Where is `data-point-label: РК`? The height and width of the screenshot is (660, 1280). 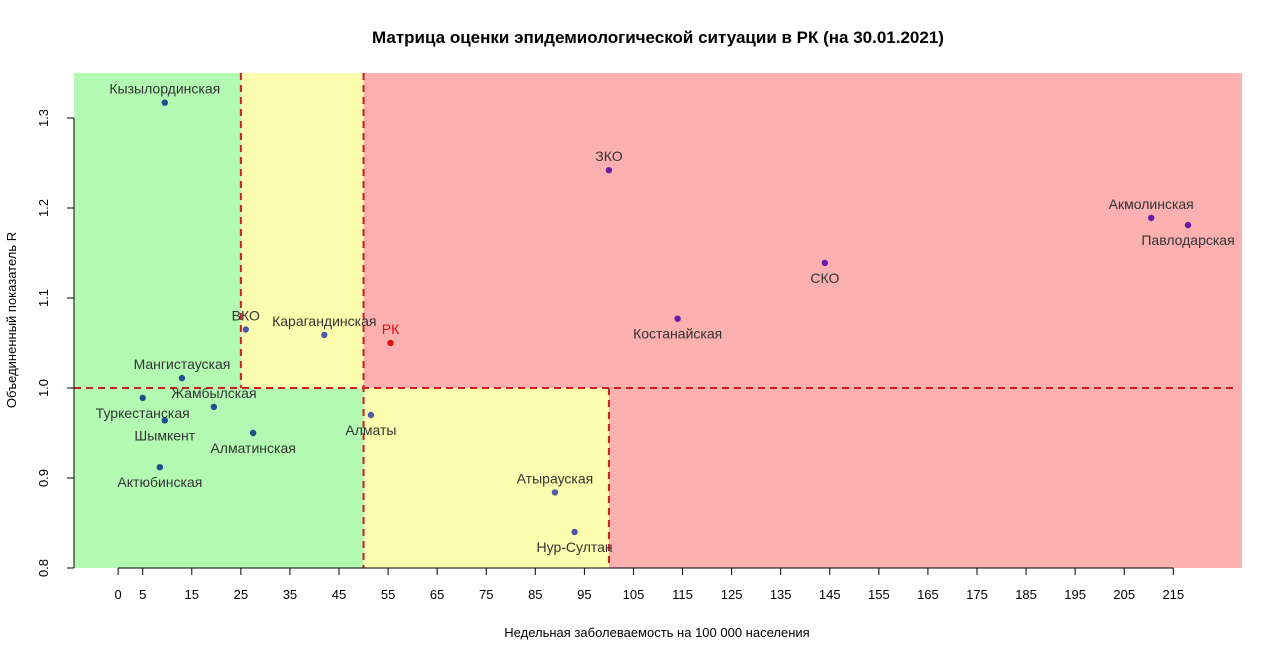
data-point-label: РК is located at coordinates (391, 329).